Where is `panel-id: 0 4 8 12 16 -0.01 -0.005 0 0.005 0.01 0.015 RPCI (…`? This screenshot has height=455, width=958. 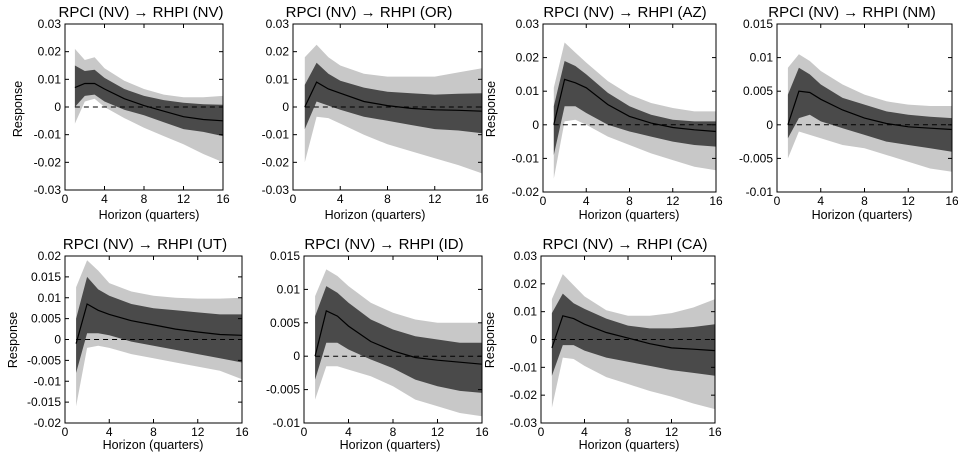
panel-id: 0 4 8 12 16 -0.01 -0.005 0 0.005 0.01 0.015 RPCI (… is located at coordinates (377, 344).